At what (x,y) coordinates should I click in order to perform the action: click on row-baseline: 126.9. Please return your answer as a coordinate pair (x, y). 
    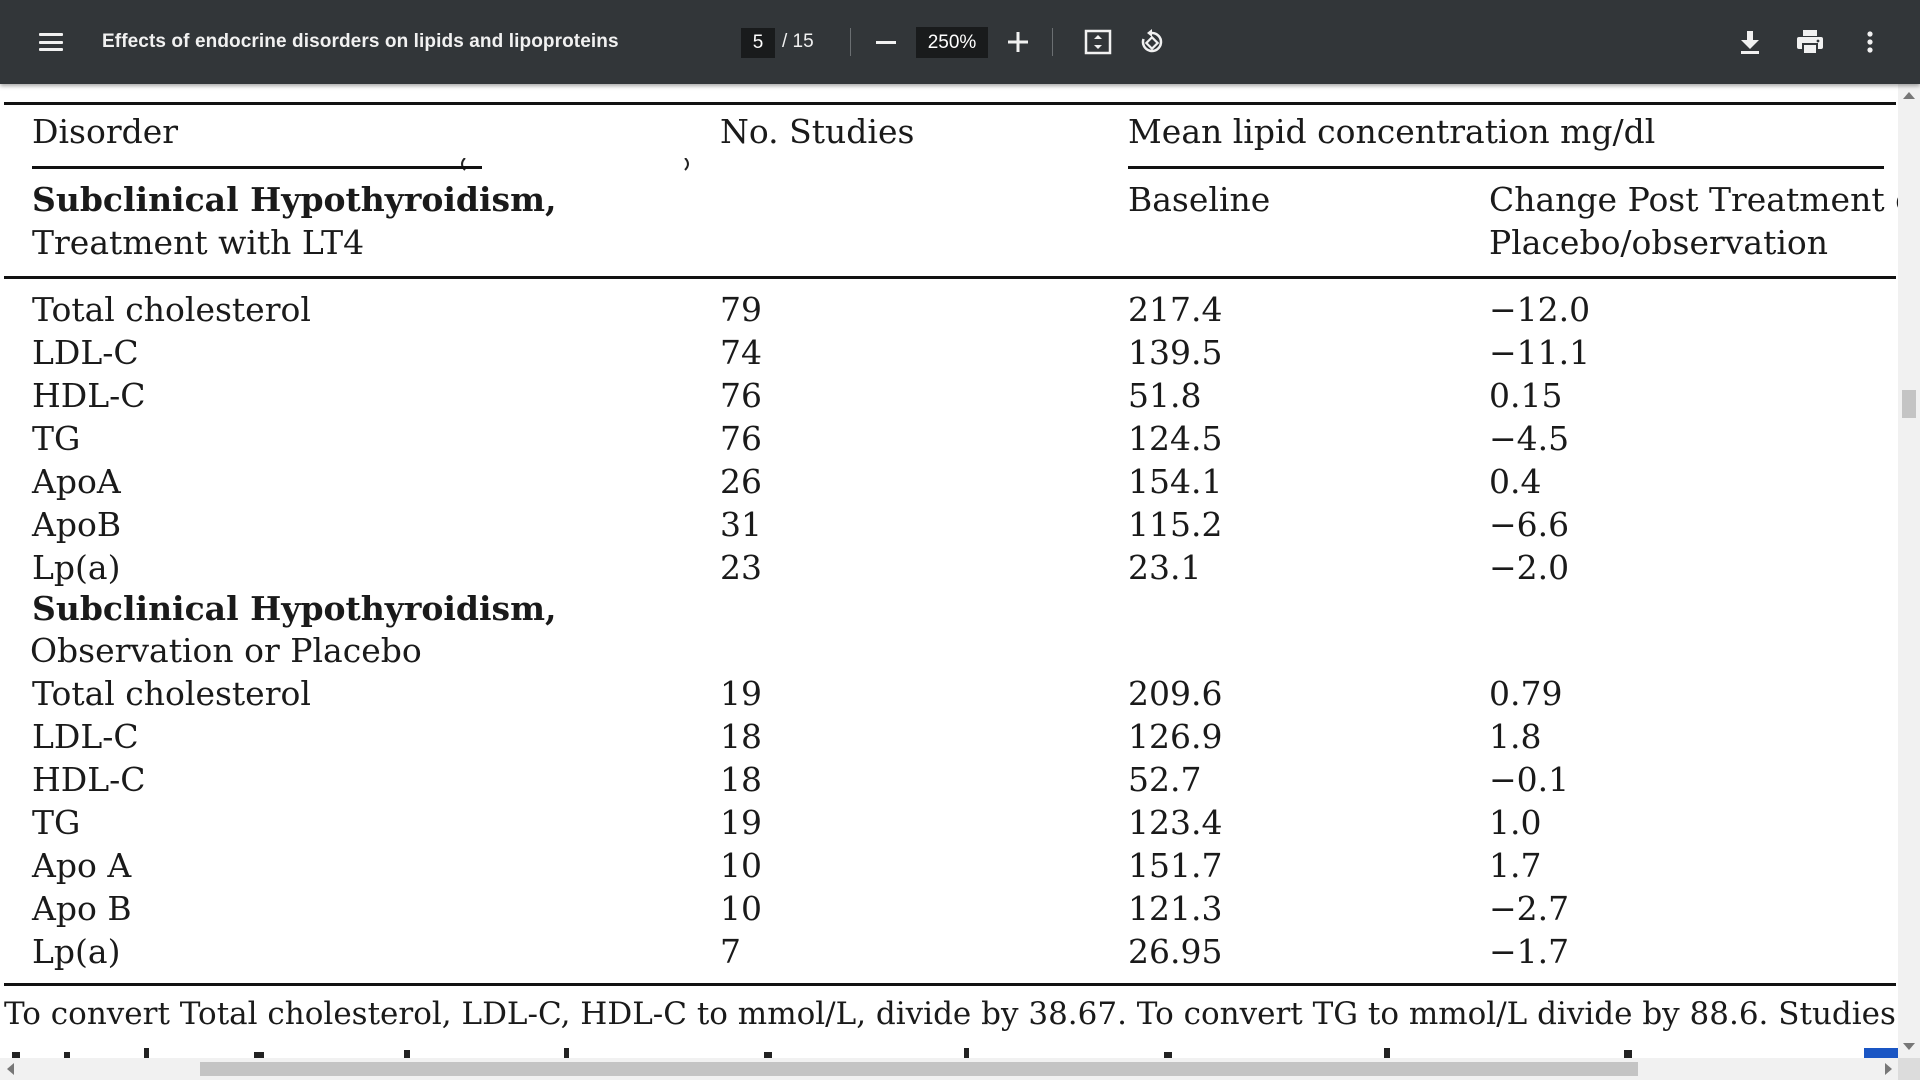
    Looking at the image, I should click on (1175, 736).